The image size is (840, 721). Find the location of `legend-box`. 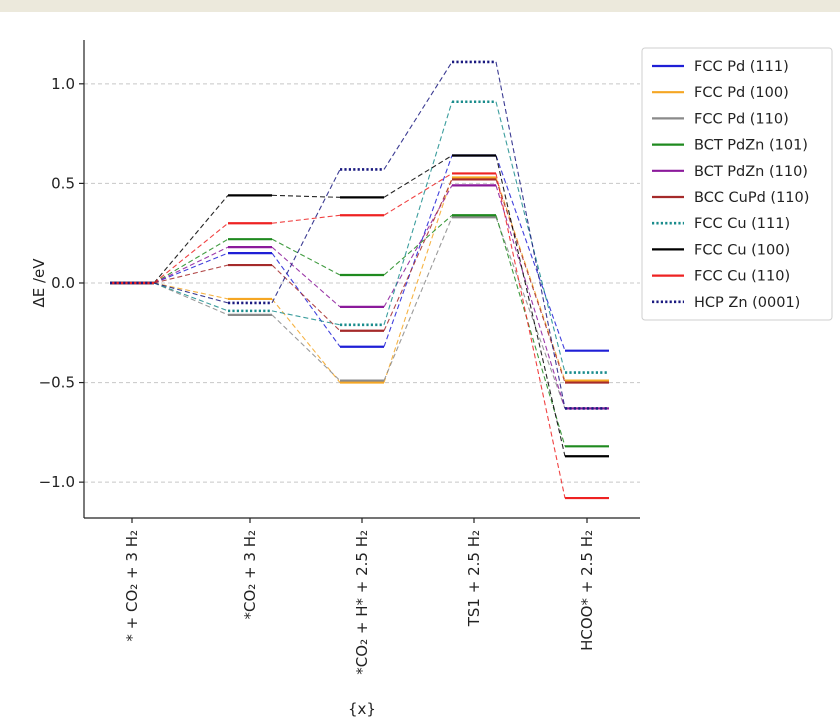

legend-box is located at coordinates (737, 184).